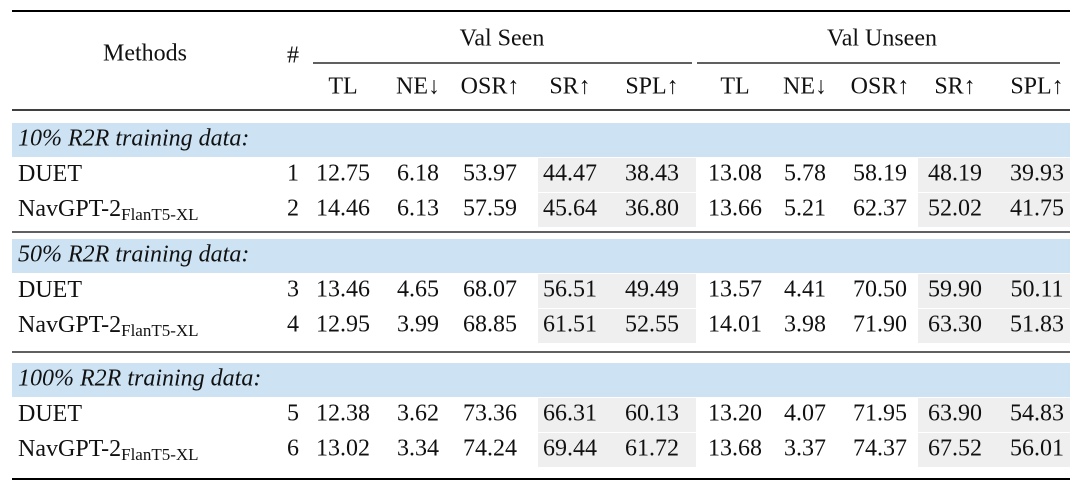 This screenshot has width=1080, height=483. What do you see at coordinates (418, 209) in the screenshot?
I see `cell-value: 6.13` at bounding box center [418, 209].